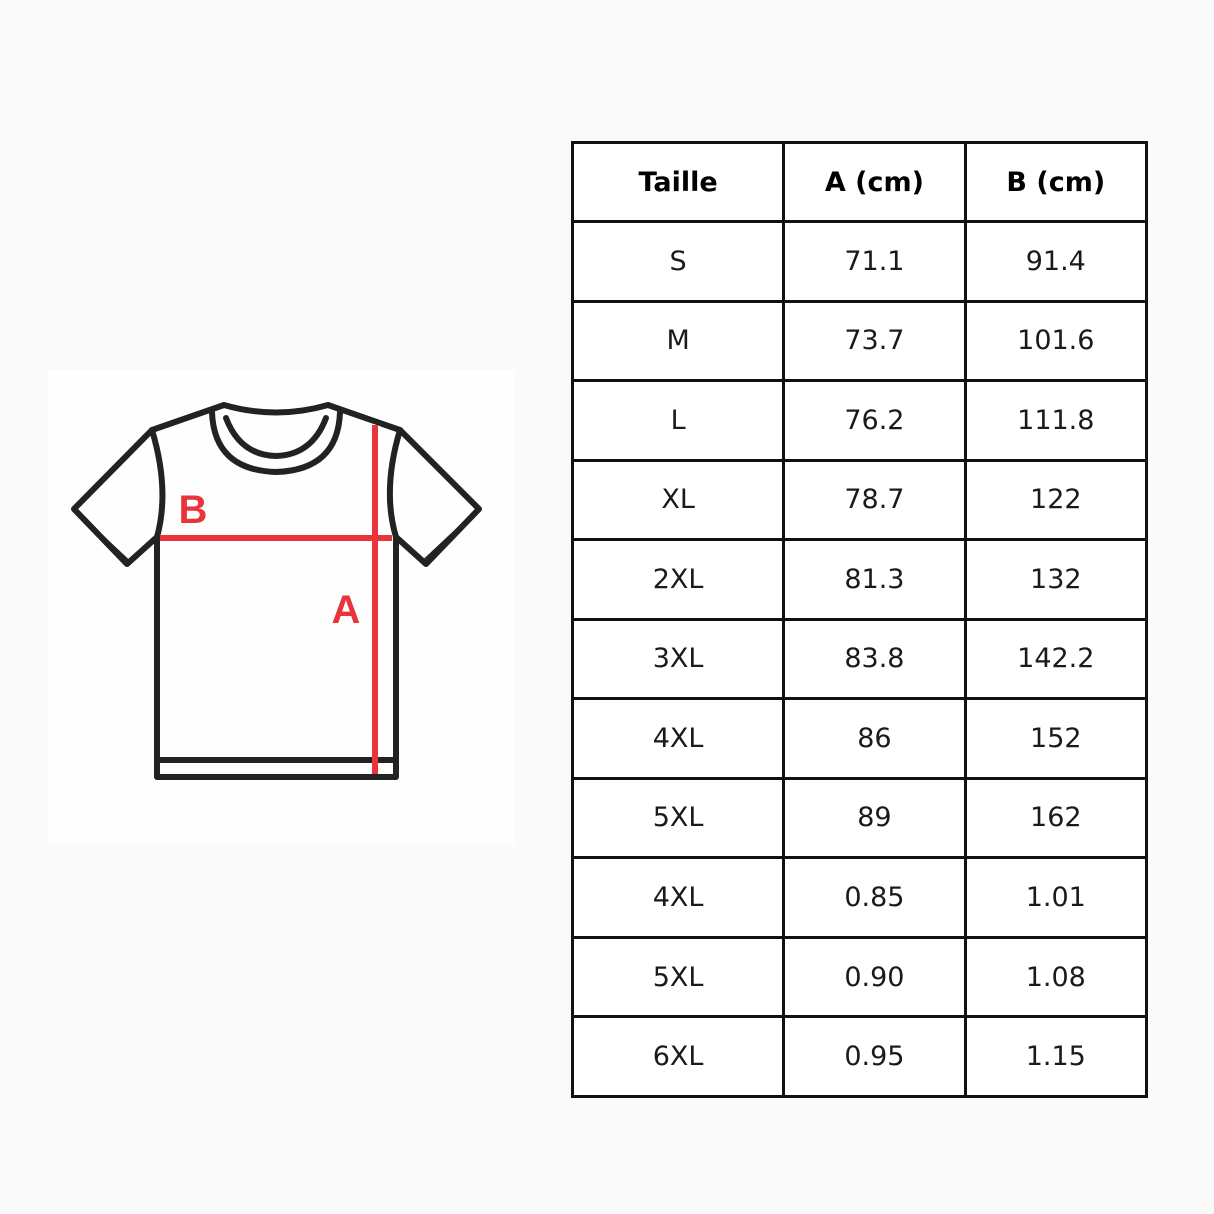 The height and width of the screenshot is (1214, 1214). I want to click on label-a: A, so click(346, 610).